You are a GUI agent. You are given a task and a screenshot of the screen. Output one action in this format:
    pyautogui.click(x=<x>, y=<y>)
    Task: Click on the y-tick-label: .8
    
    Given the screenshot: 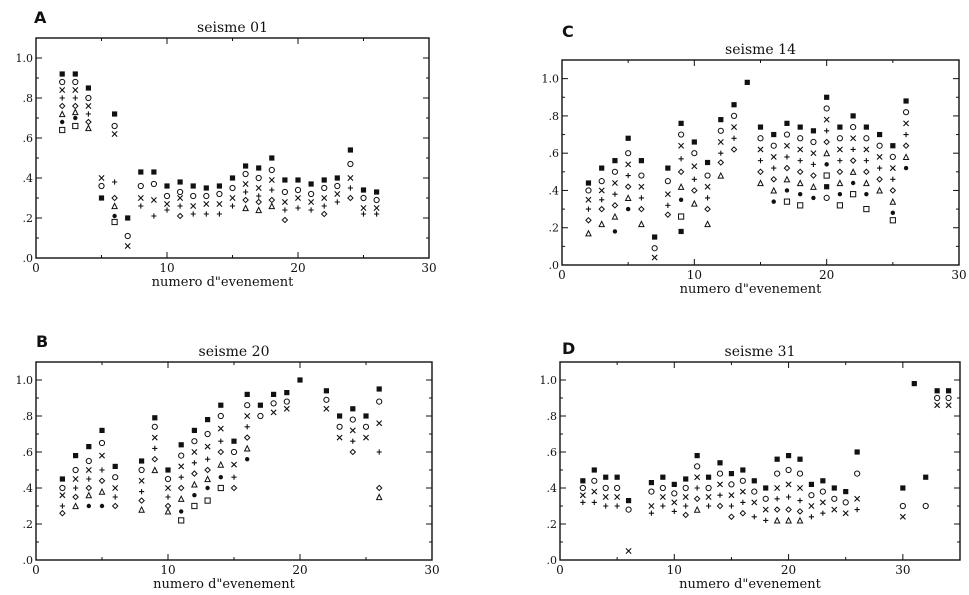 What is the action you would take?
    pyautogui.click(x=28, y=98)
    